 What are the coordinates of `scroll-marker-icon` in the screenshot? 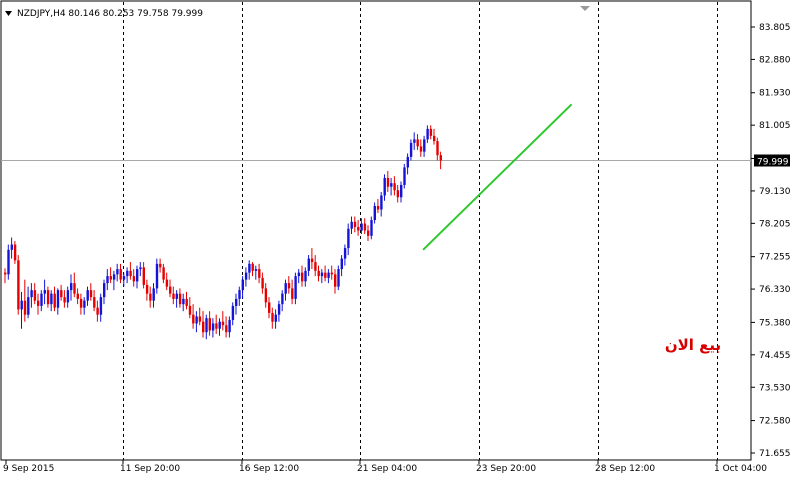 It's located at (585, 8).